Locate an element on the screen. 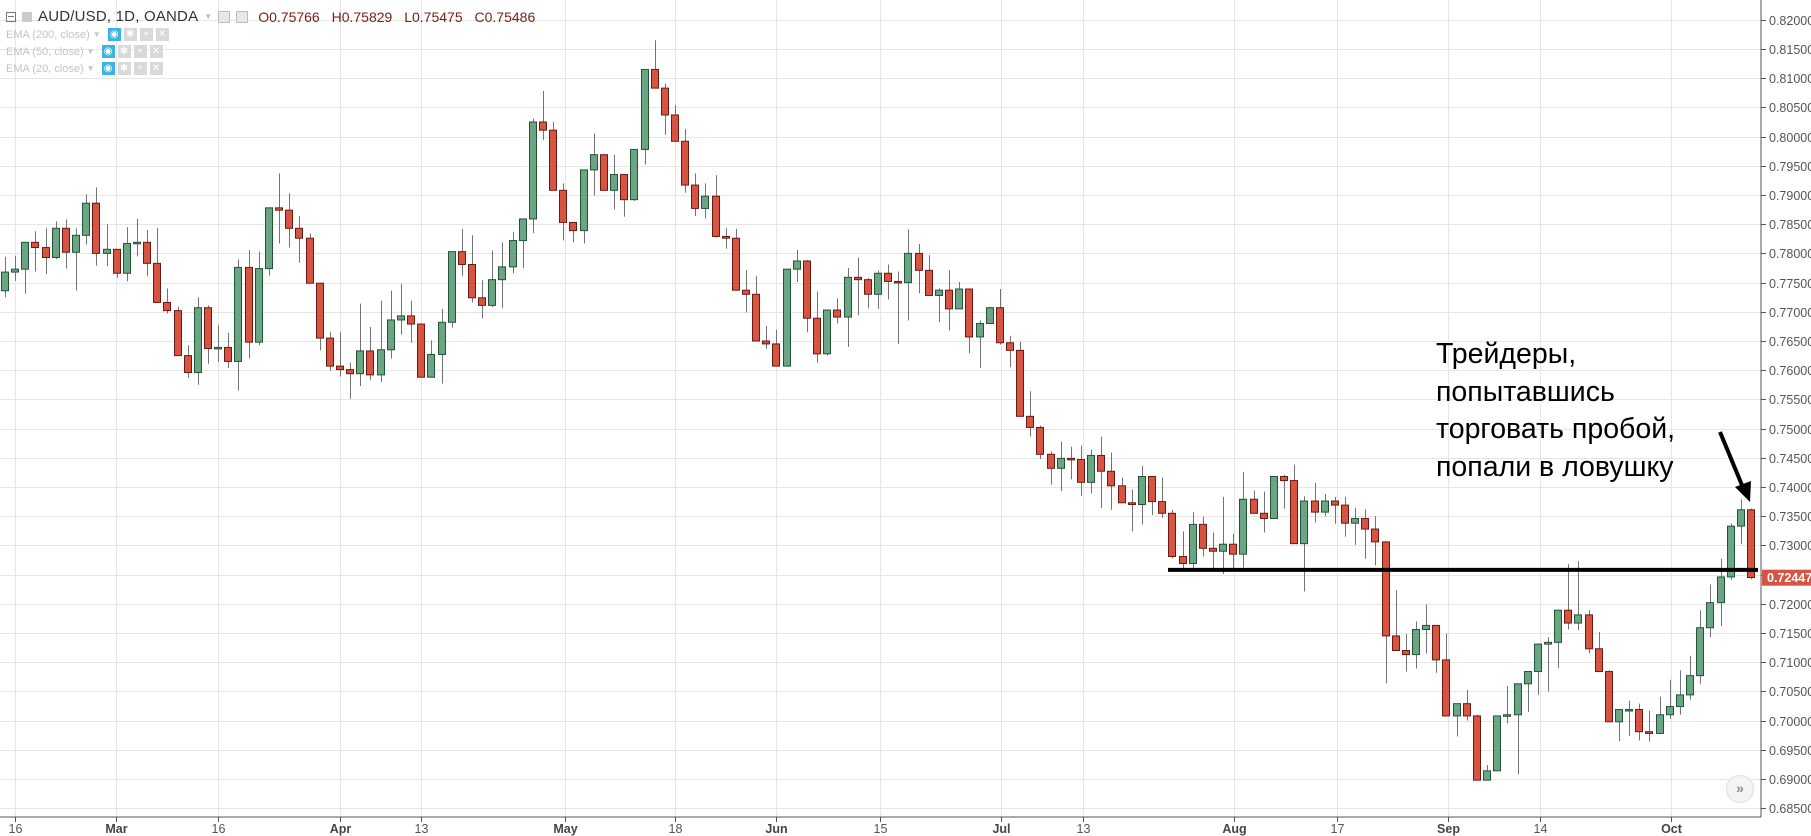 Image resolution: width=1811 pixels, height=836 pixels. price-tick-label: 0.80500 is located at coordinates (1790, 108).